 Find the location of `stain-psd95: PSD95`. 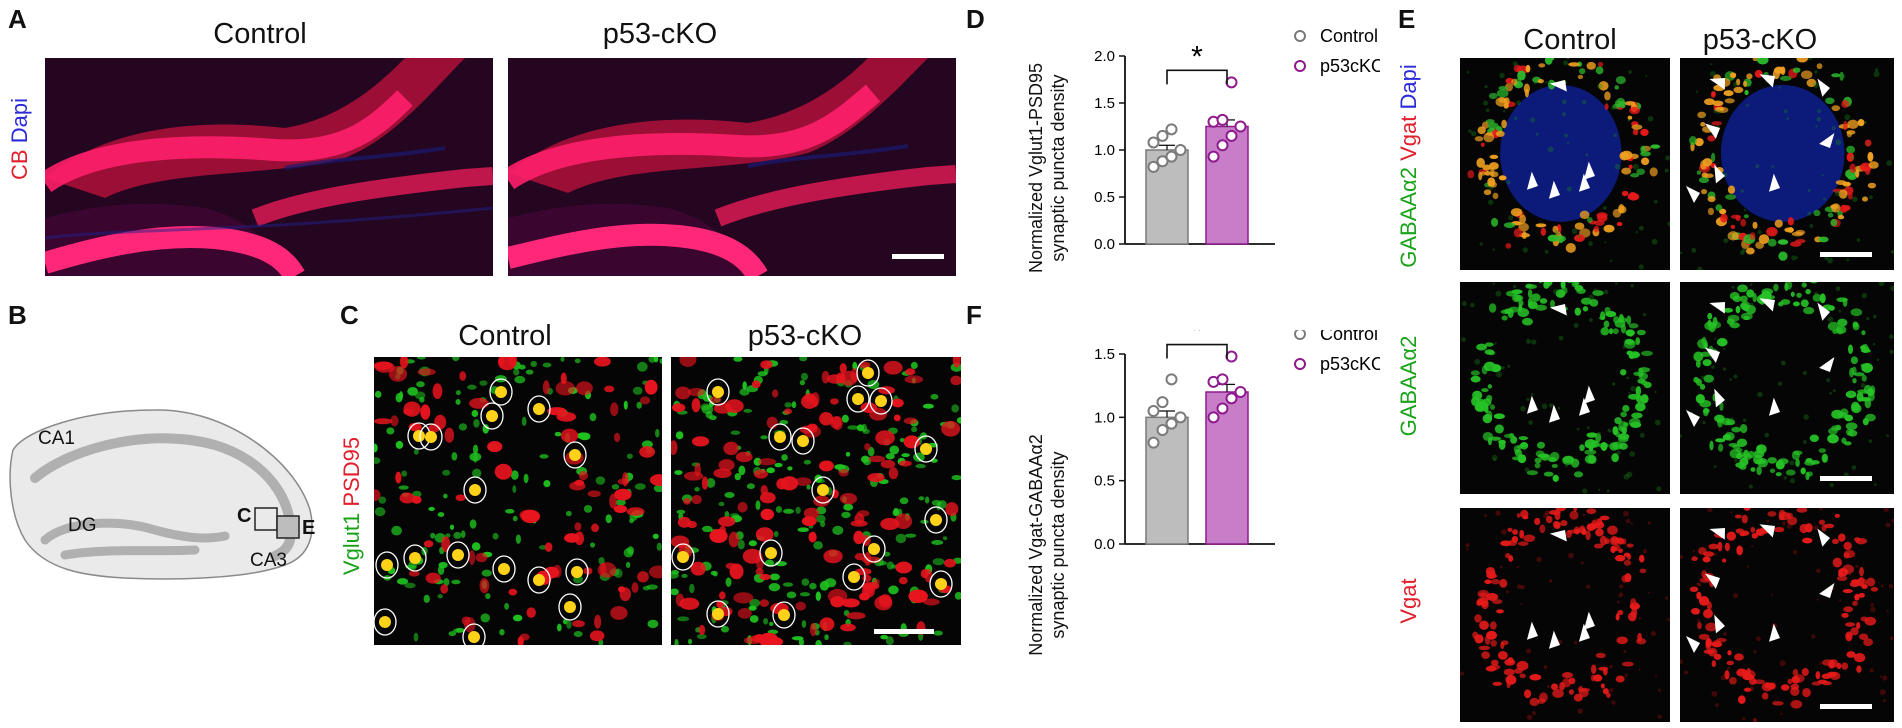

stain-psd95: PSD95 is located at coordinates (351, 471).